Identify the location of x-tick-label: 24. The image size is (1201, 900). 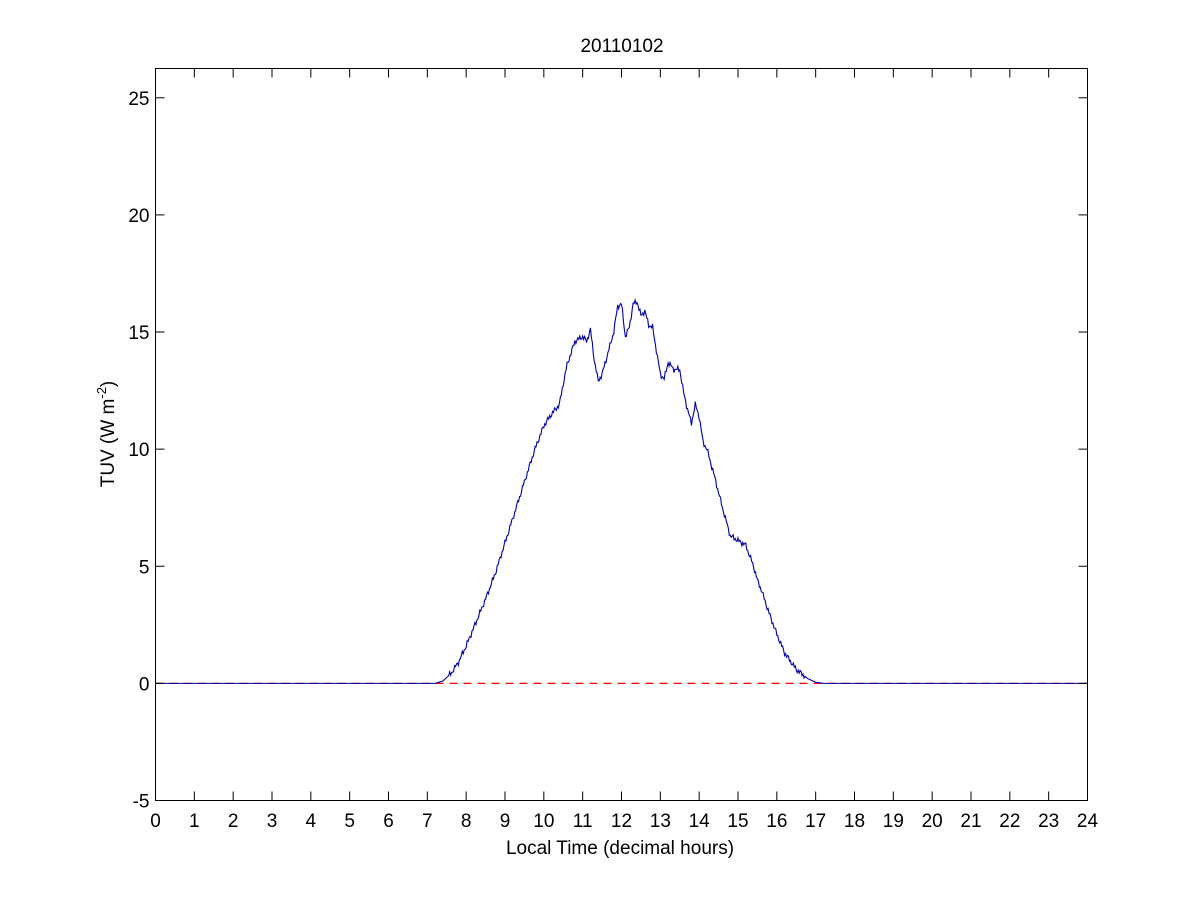
(1088, 821).